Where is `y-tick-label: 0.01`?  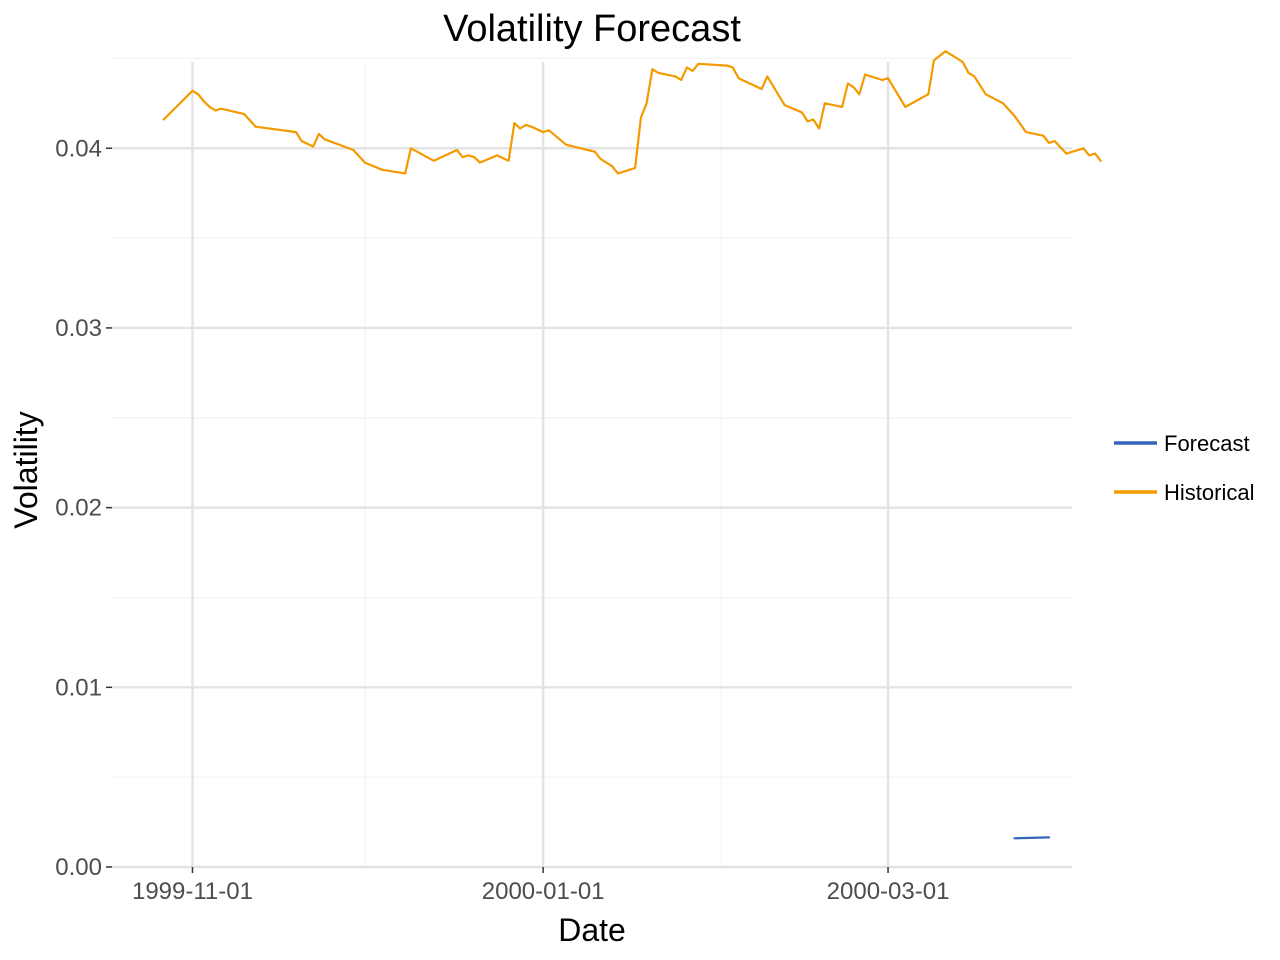 y-tick-label: 0.01 is located at coordinates (78, 687).